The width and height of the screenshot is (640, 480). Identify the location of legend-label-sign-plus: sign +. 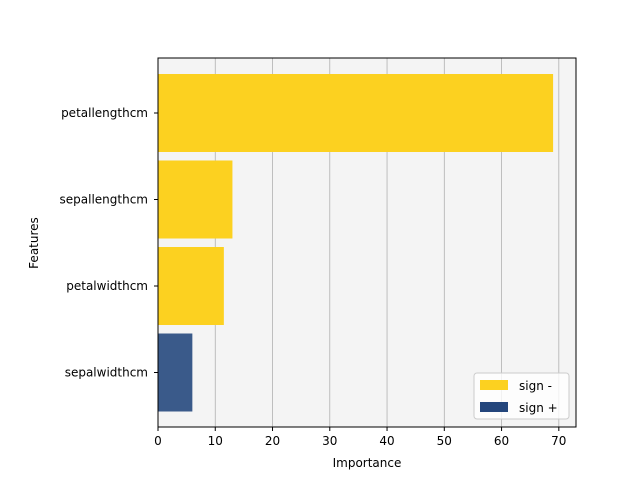
(538, 408).